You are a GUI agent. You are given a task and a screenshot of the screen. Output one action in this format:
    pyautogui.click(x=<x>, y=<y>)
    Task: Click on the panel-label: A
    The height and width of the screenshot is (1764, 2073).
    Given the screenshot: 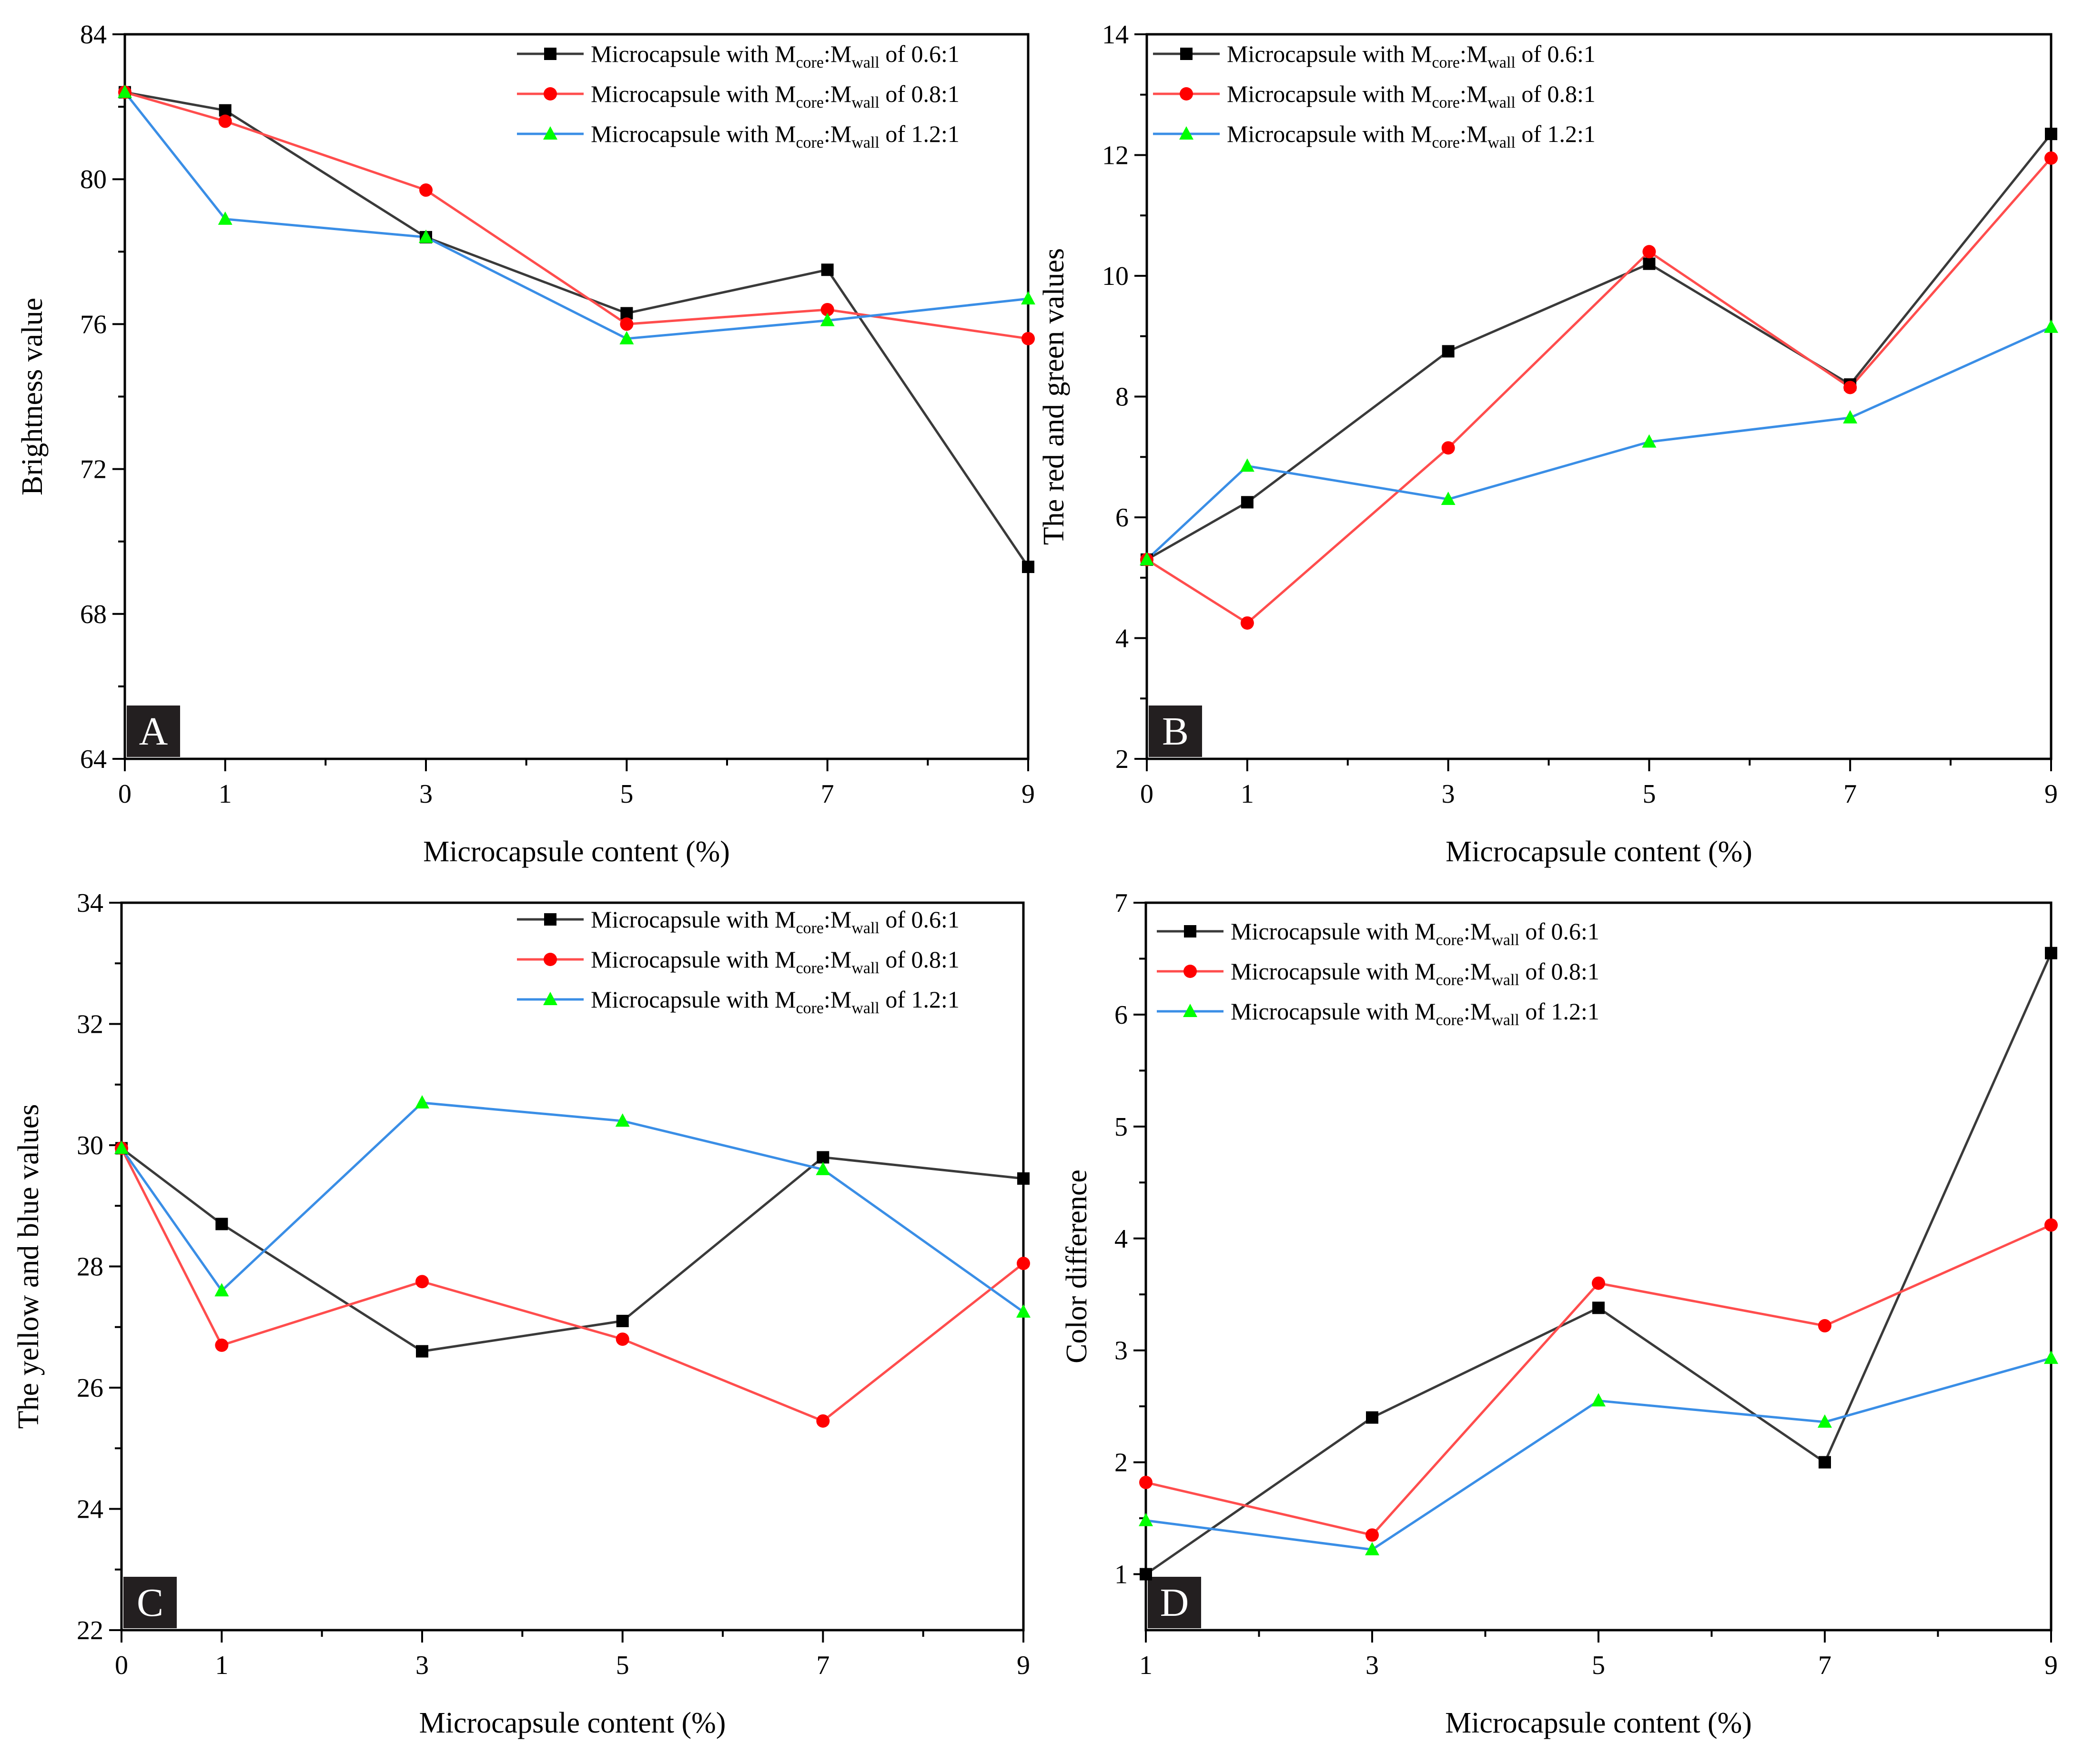 What is the action you would take?
    pyautogui.click(x=154, y=731)
    